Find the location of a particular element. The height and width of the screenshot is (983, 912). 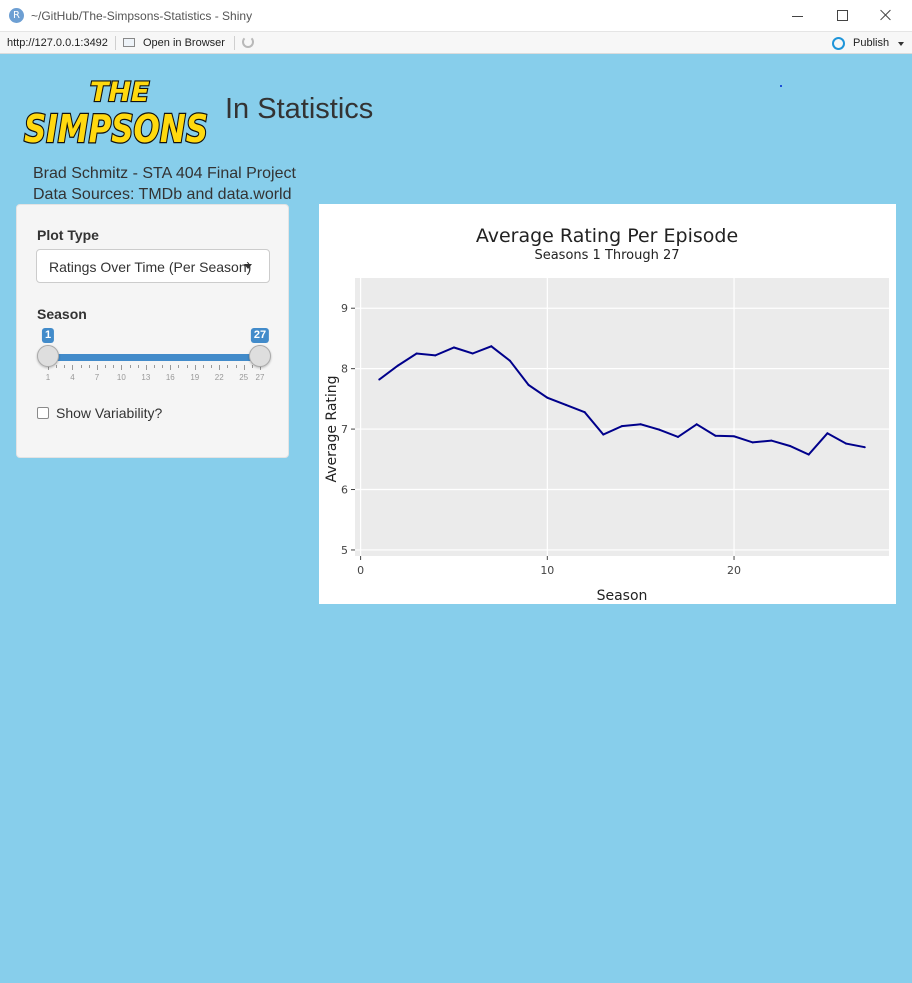

y-tick-label: 9 is located at coordinates (344, 308).